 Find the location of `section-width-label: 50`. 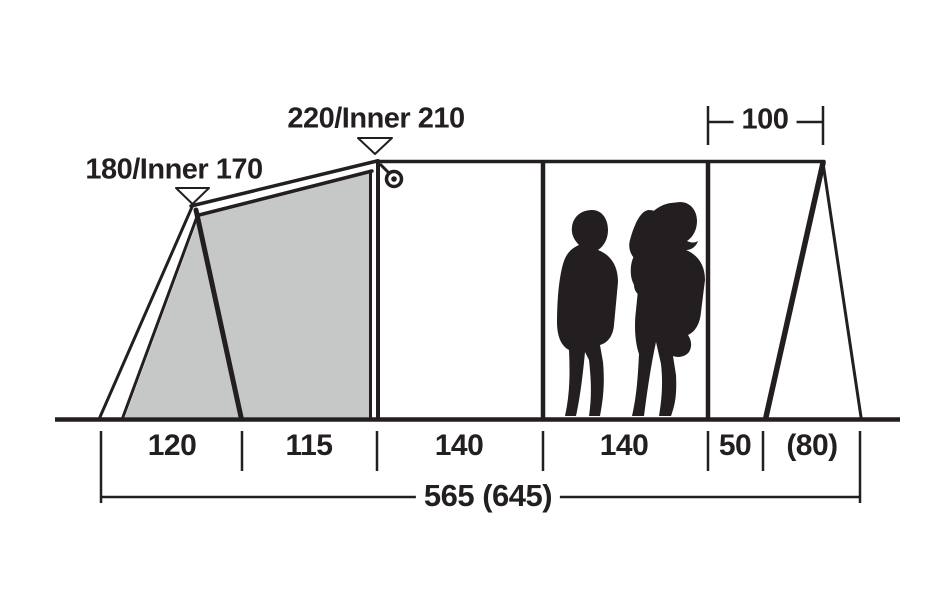

section-width-label: 50 is located at coordinates (735, 445).